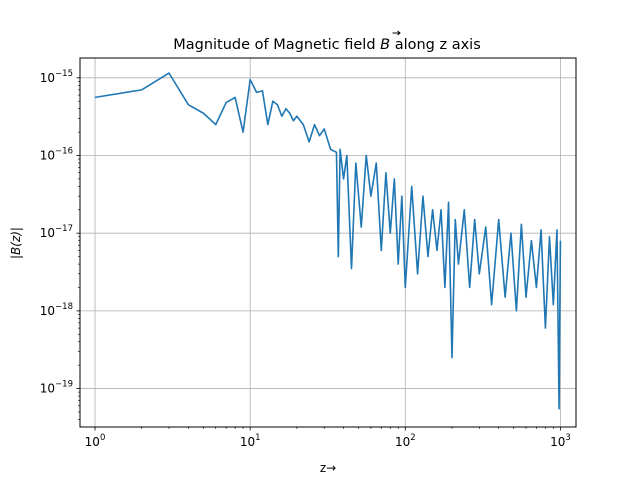 This screenshot has height=480, width=640. Describe the element at coordinates (257, 438) in the screenshot. I see `x-tick-exponent: 1` at that location.